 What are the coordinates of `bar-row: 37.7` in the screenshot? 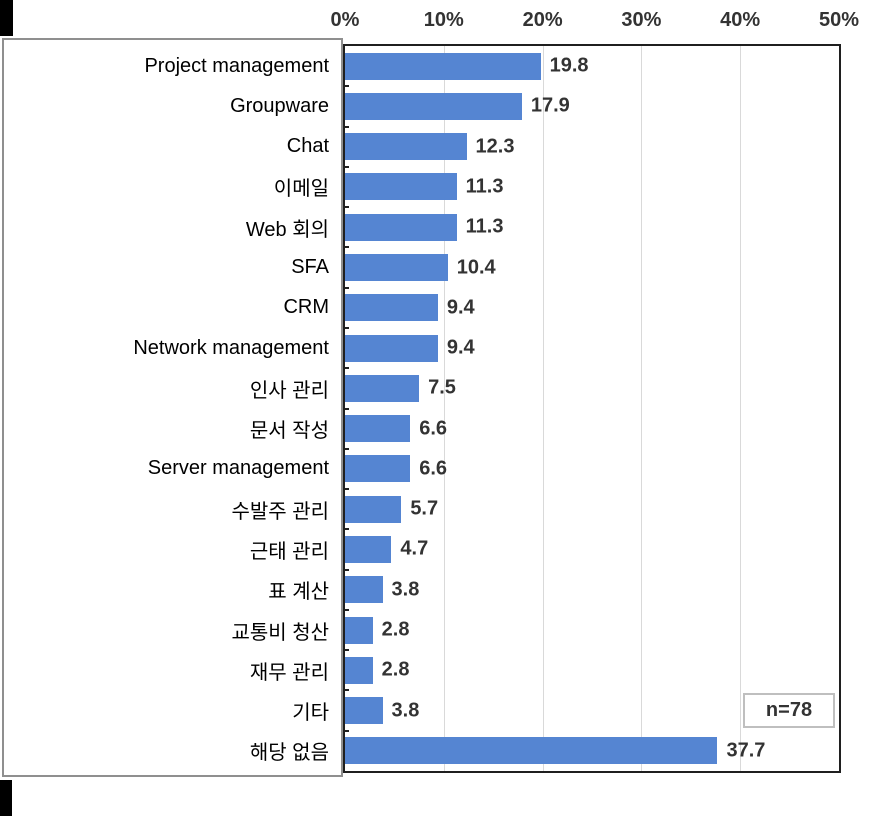 It's located at (592, 751).